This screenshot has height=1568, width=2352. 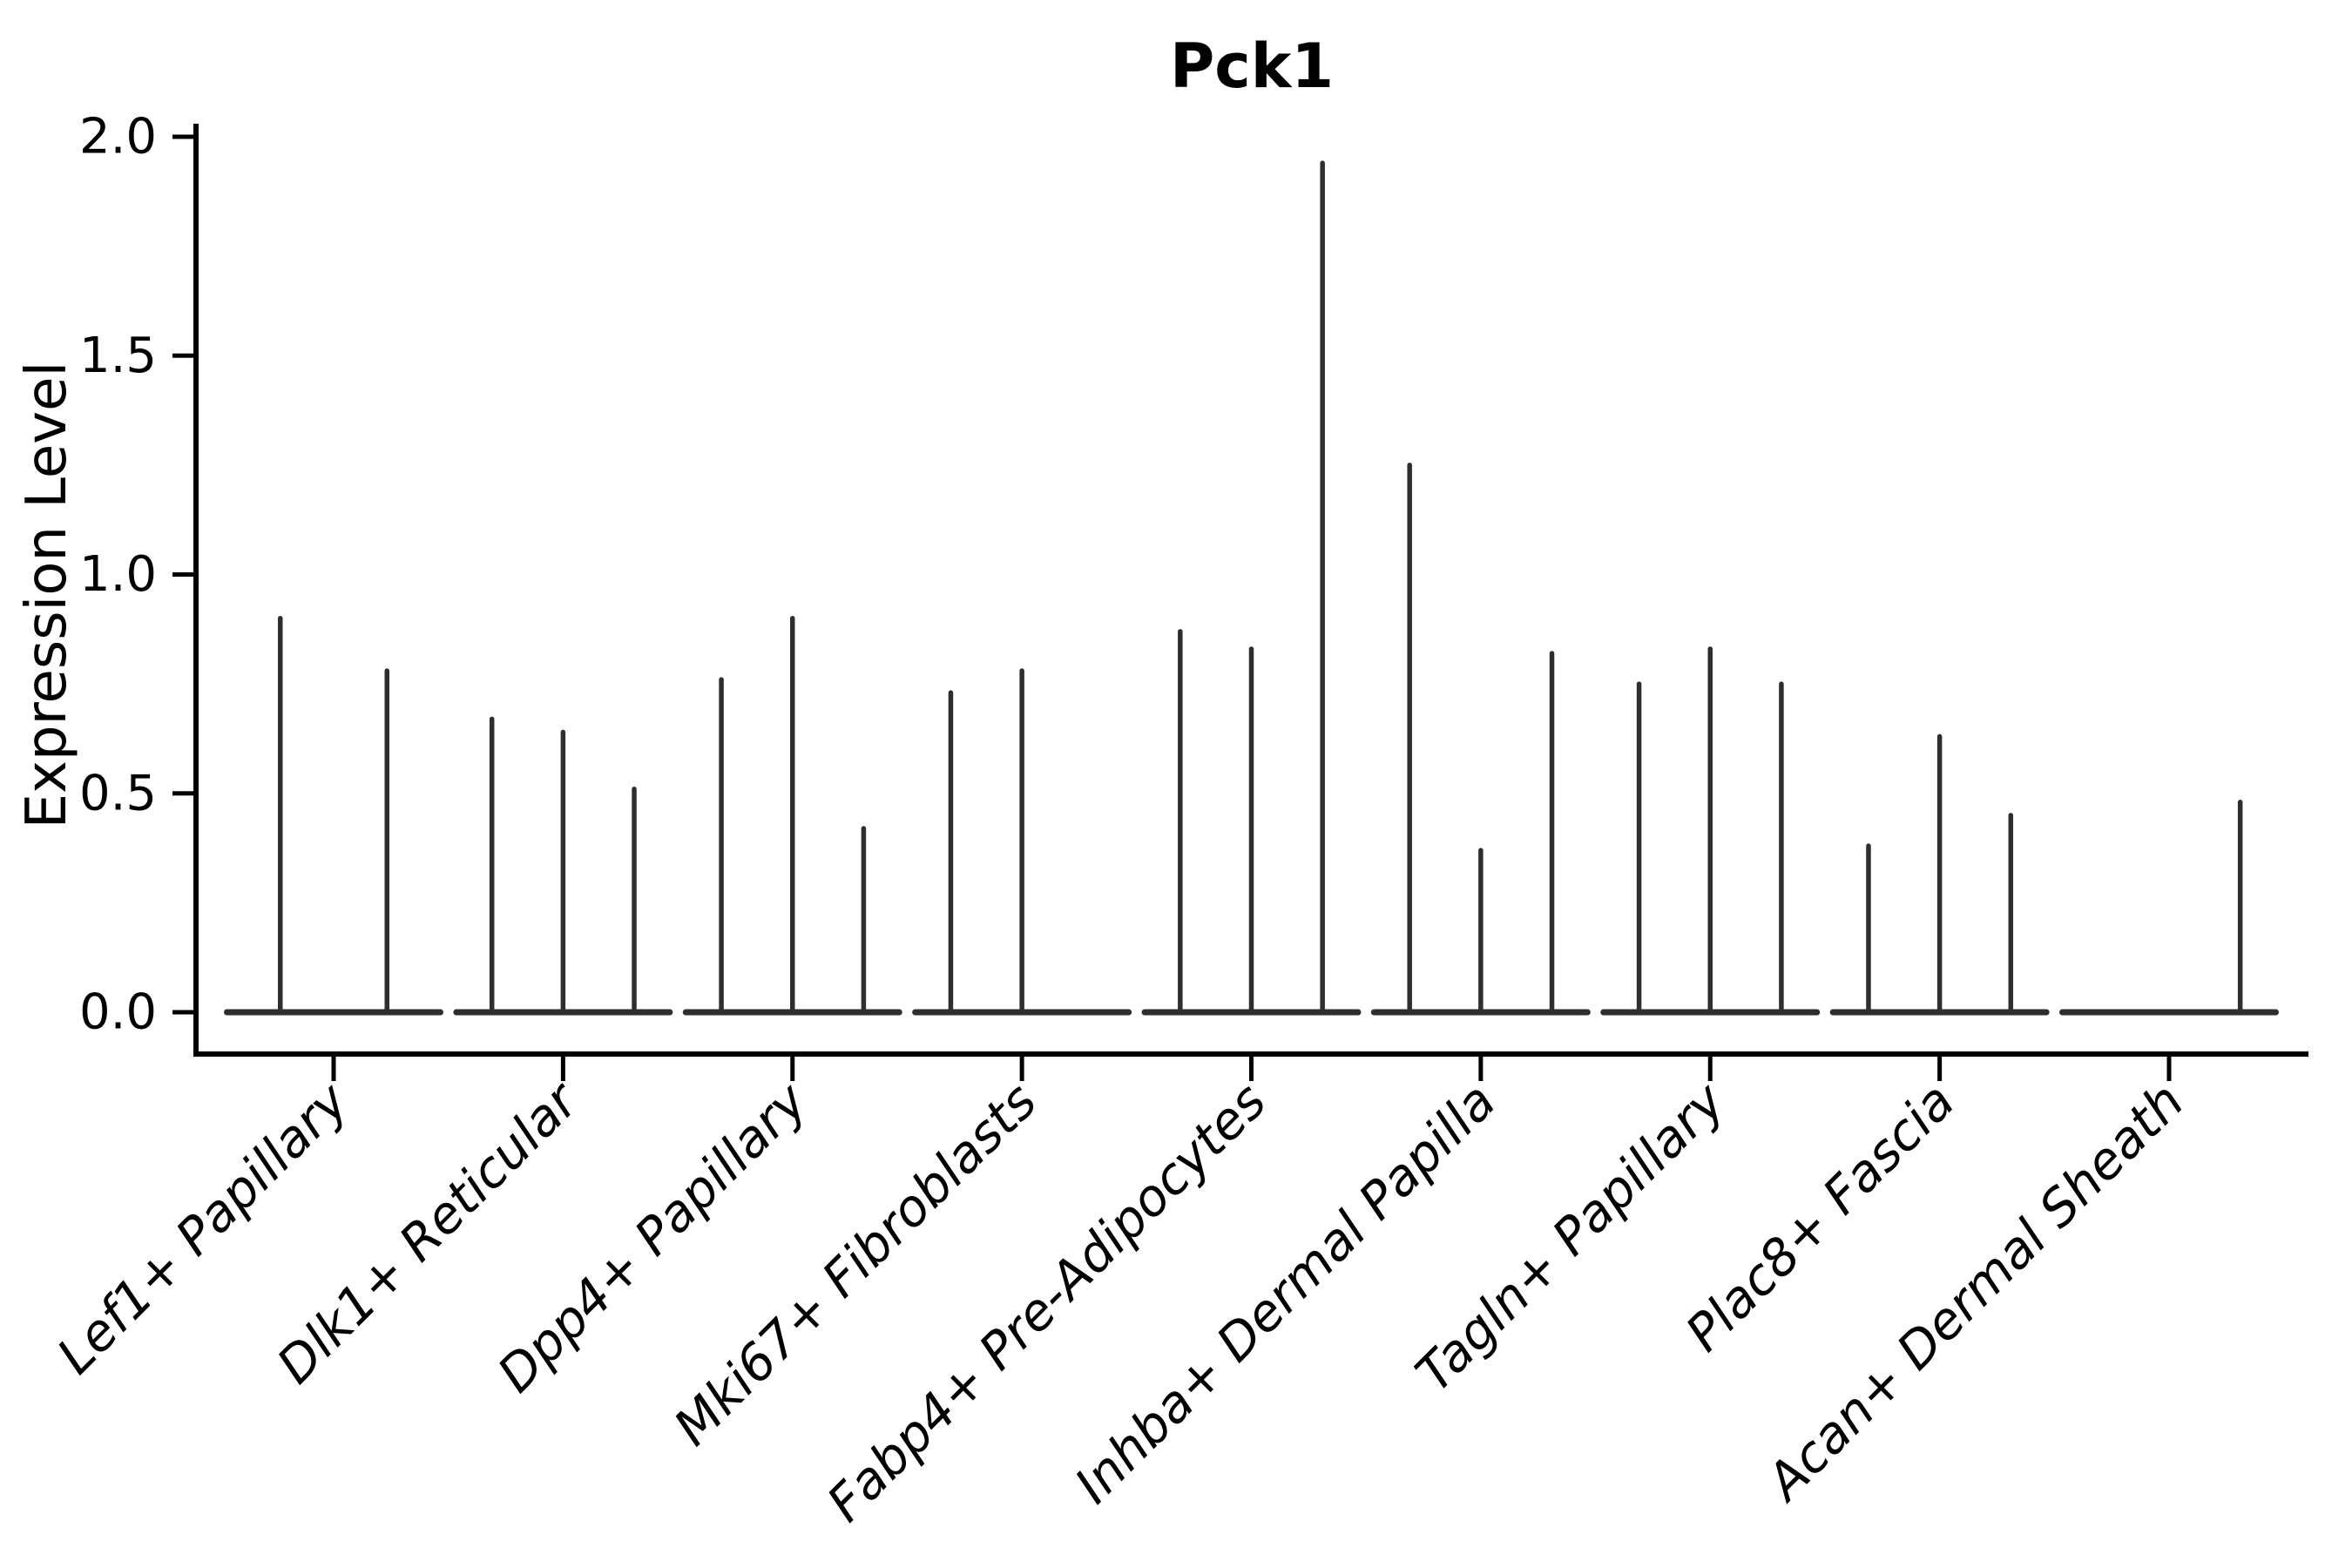 What do you see at coordinates (118, 793) in the screenshot?
I see `y-tick-label: 0.5` at bounding box center [118, 793].